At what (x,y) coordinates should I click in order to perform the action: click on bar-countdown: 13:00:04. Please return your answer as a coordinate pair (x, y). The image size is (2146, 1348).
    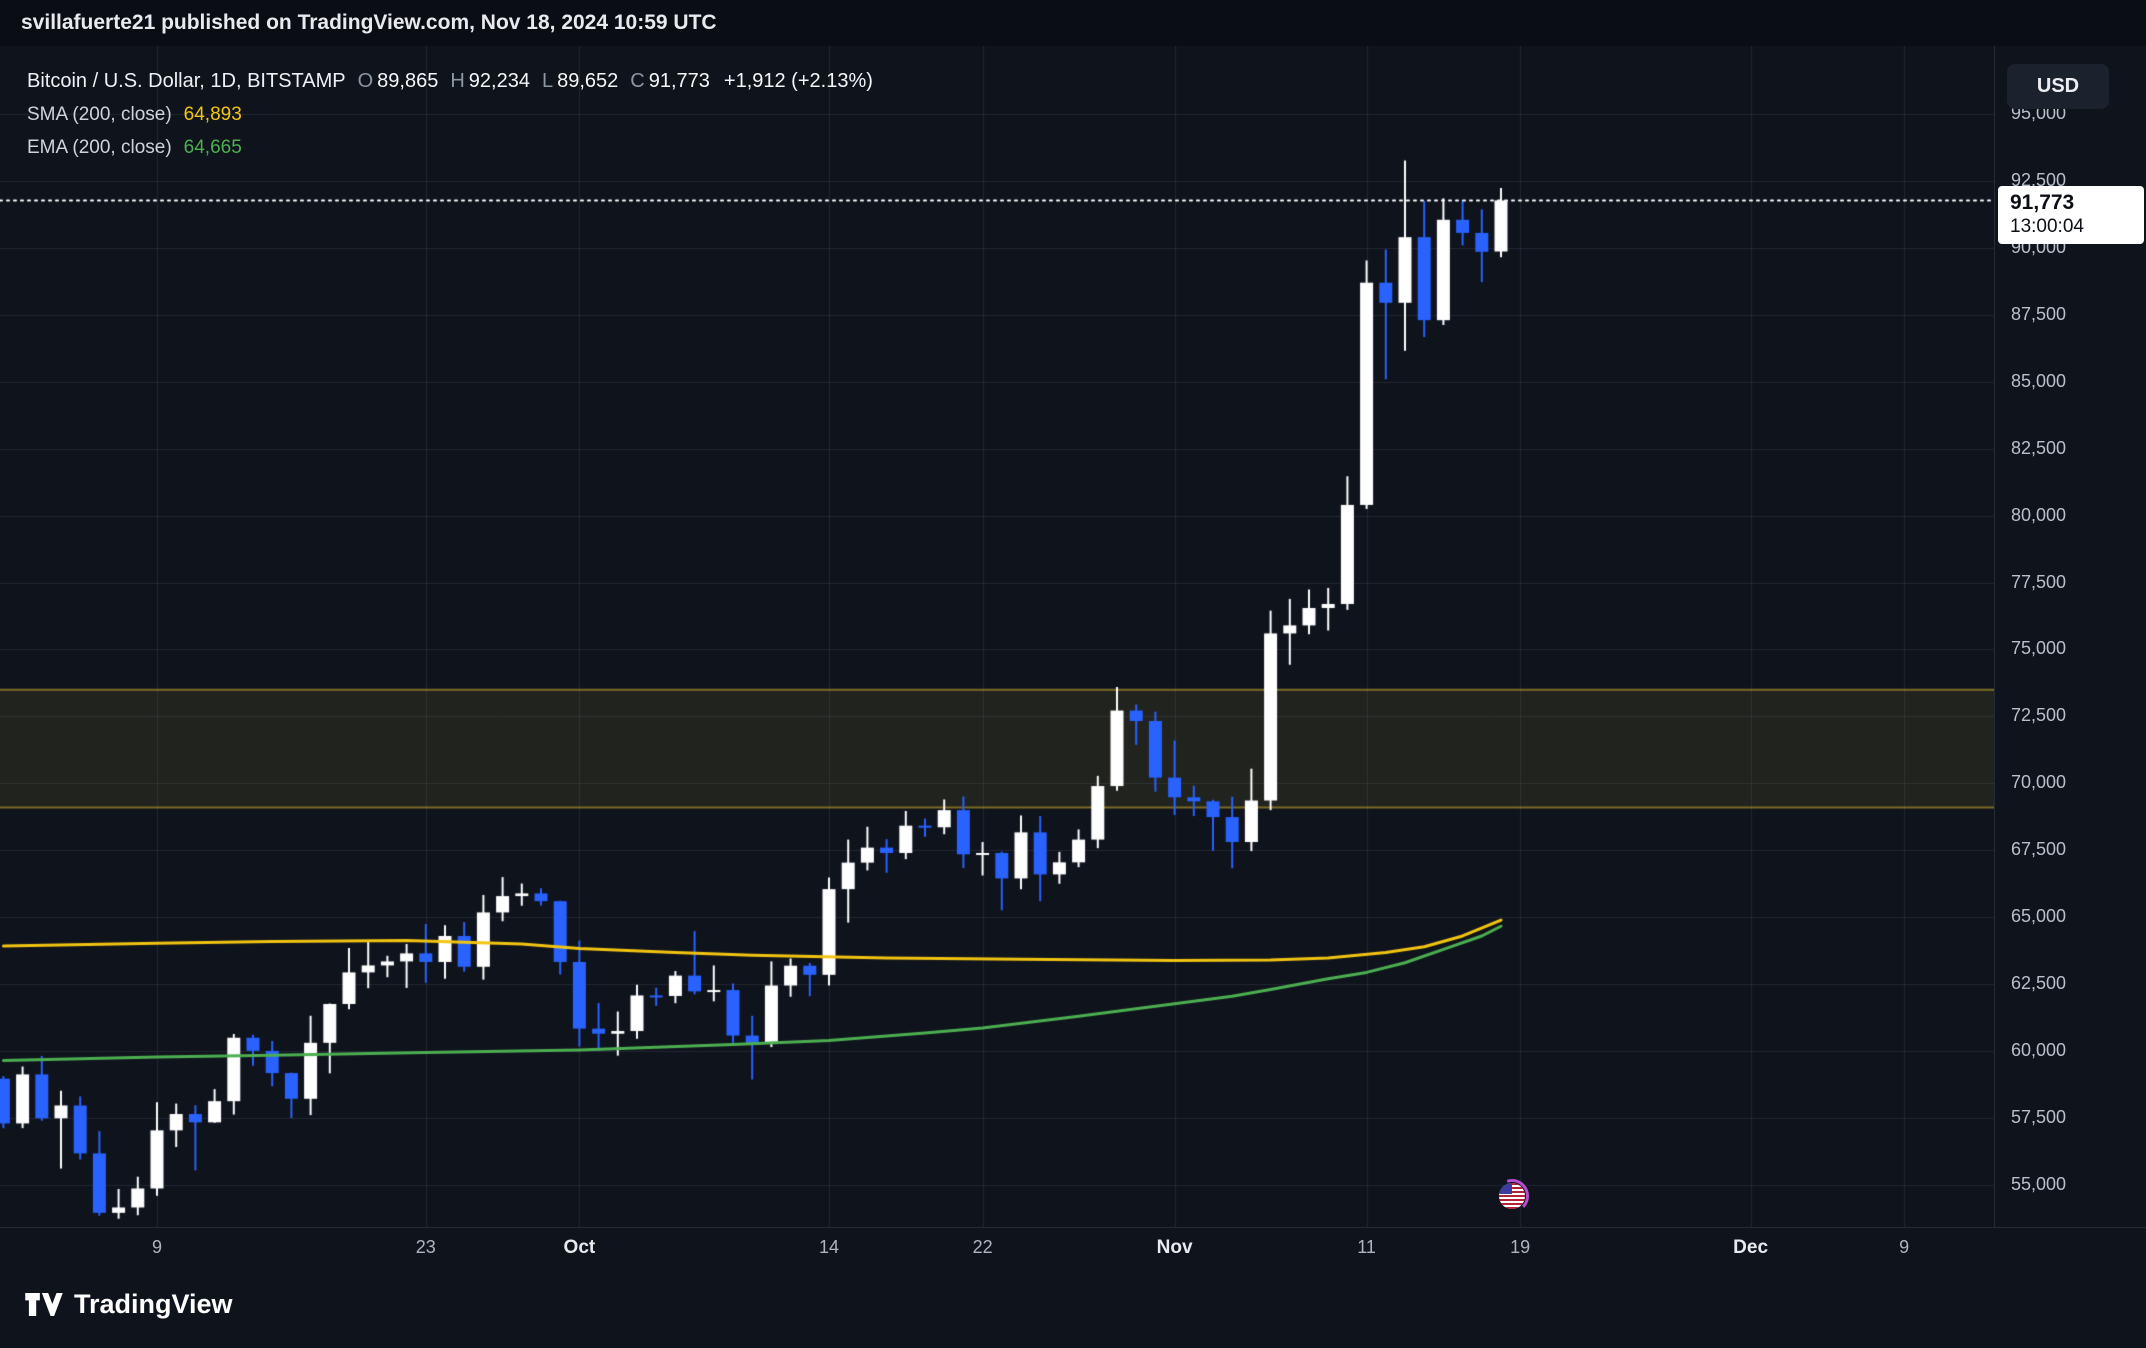
    Looking at the image, I should click on (2047, 227).